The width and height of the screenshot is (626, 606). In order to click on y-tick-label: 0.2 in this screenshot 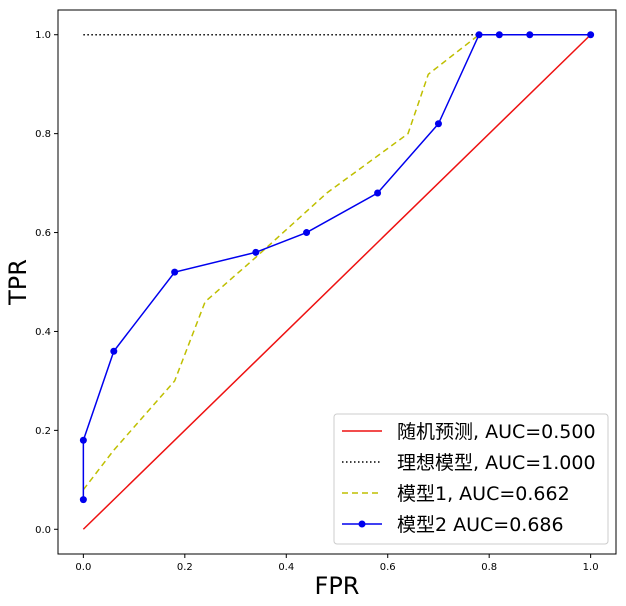, I will do `click(43, 431)`.